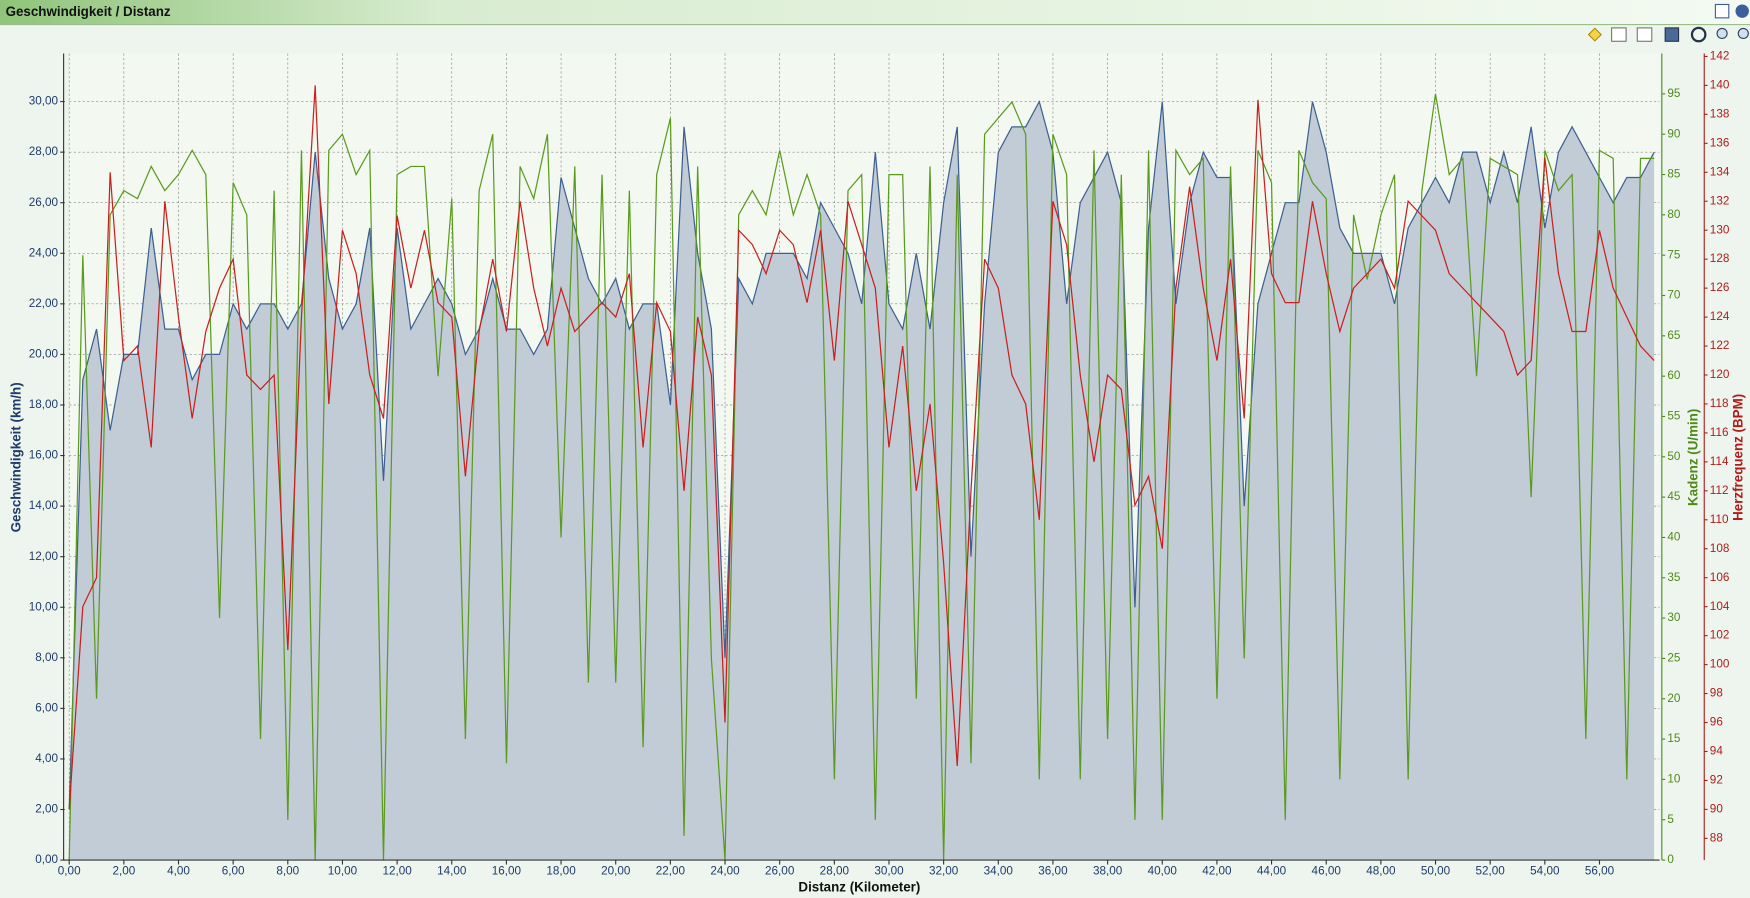  What do you see at coordinates (1720, 345) in the screenshot?
I see `y3-tick-label: 122` at bounding box center [1720, 345].